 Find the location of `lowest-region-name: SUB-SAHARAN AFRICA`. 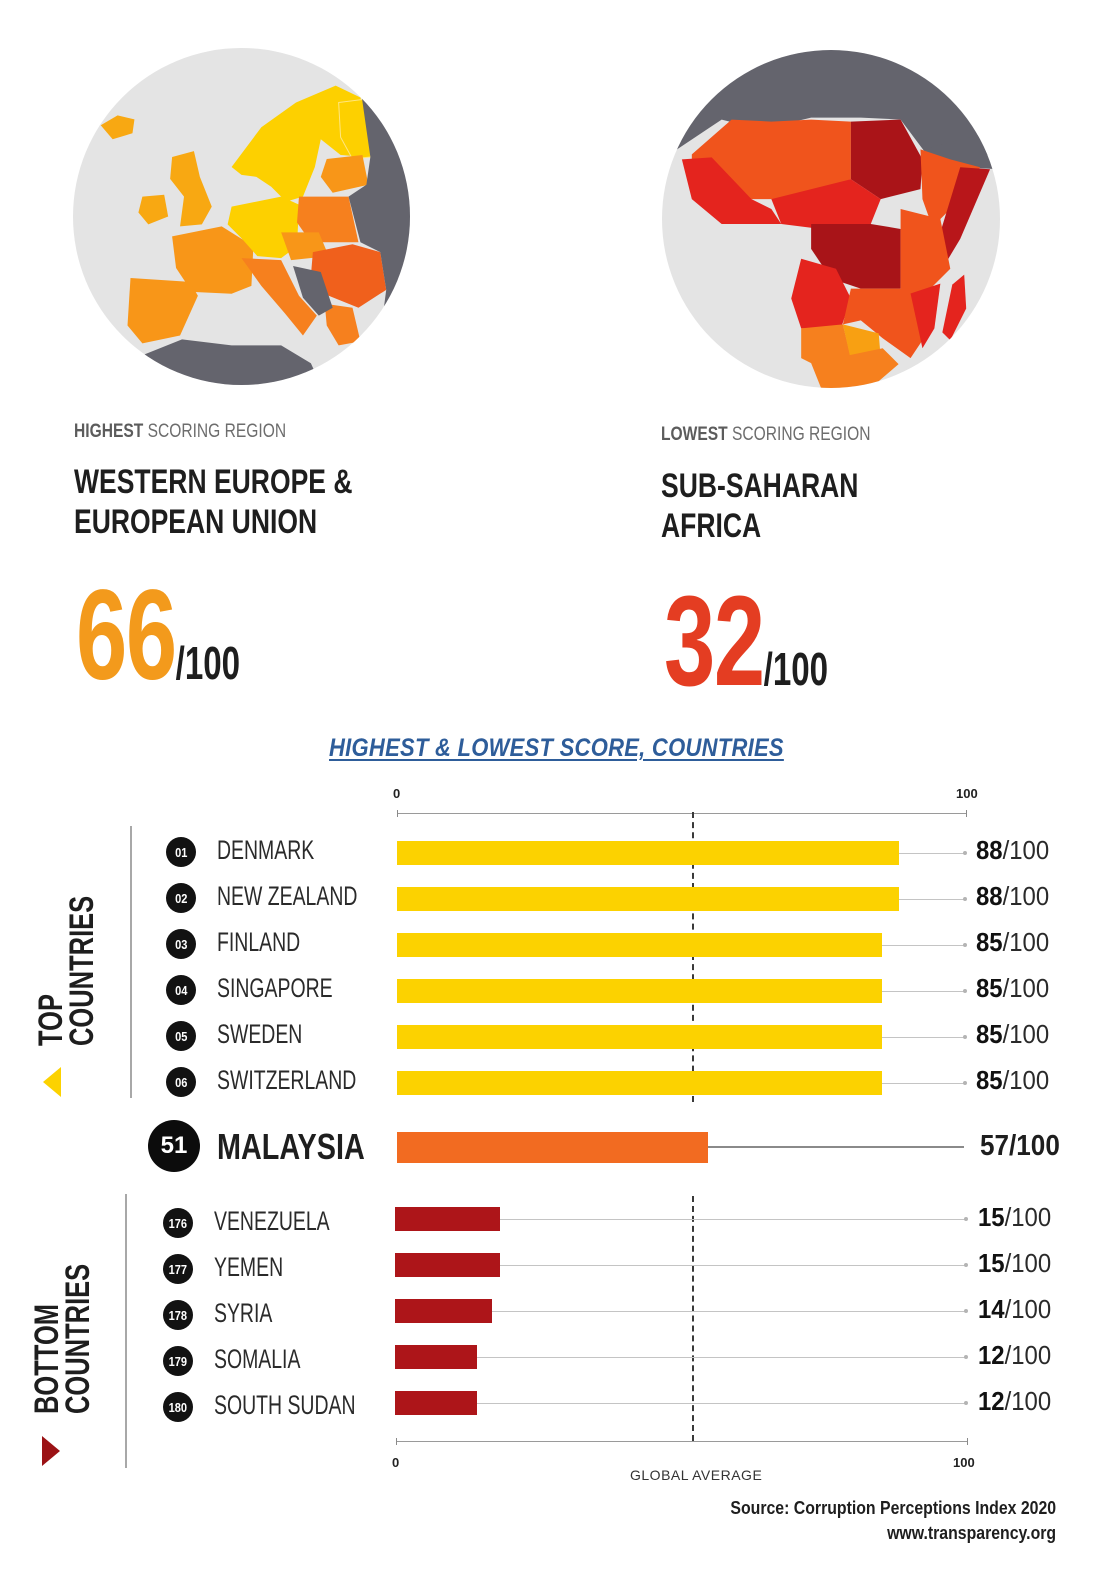

lowest-region-name: SUB-SAHARAN AFRICA is located at coordinates (759, 506).